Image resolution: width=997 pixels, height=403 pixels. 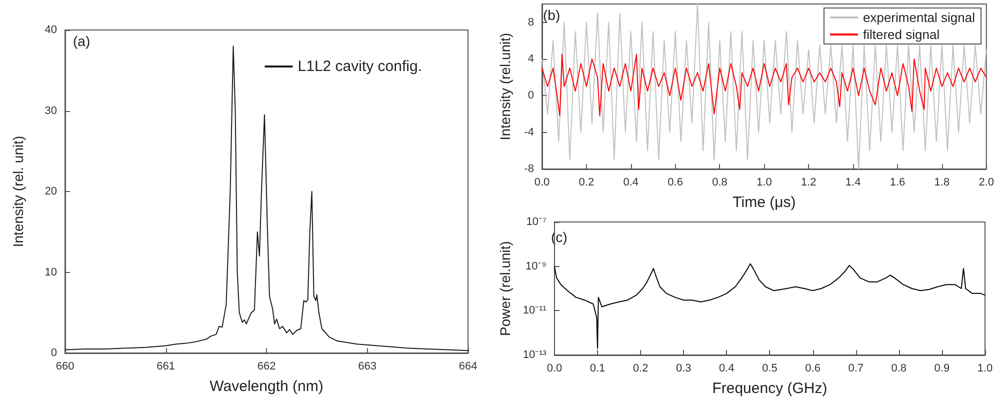 I want to click on annotation: (a), so click(x=81, y=41).